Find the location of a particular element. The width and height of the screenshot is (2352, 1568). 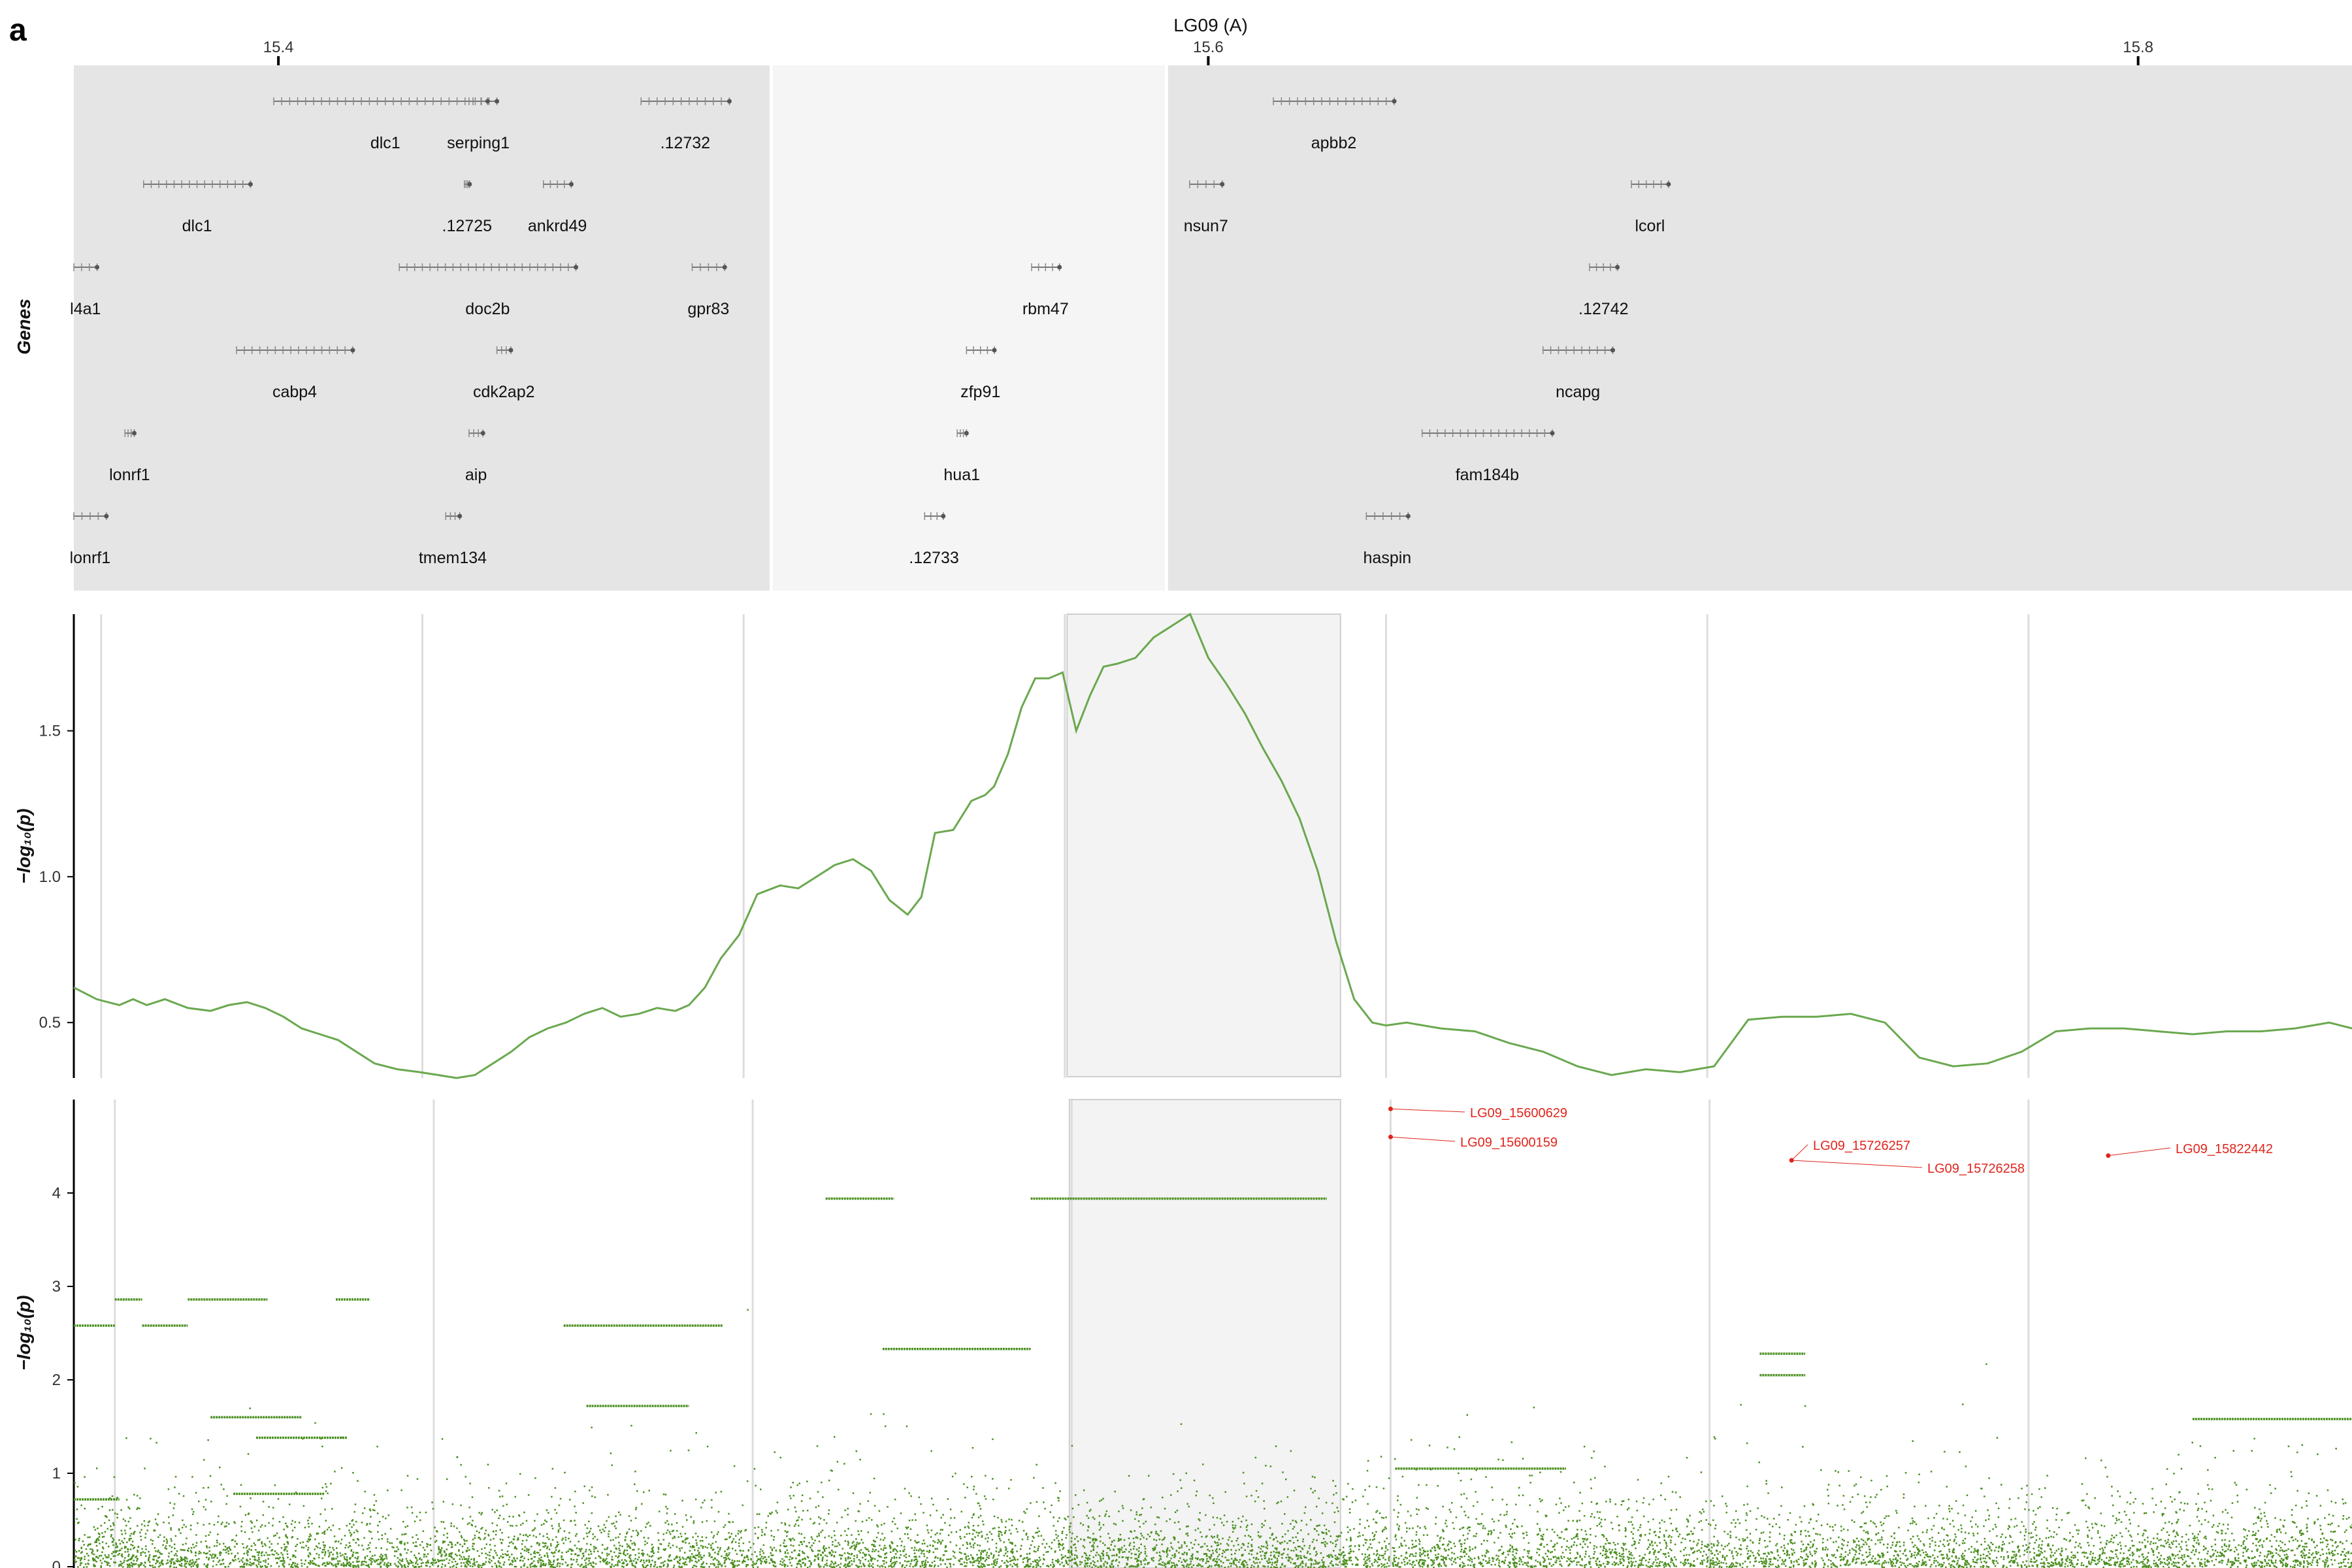

gene-l4a1: l4a1 is located at coordinates (85, 290).